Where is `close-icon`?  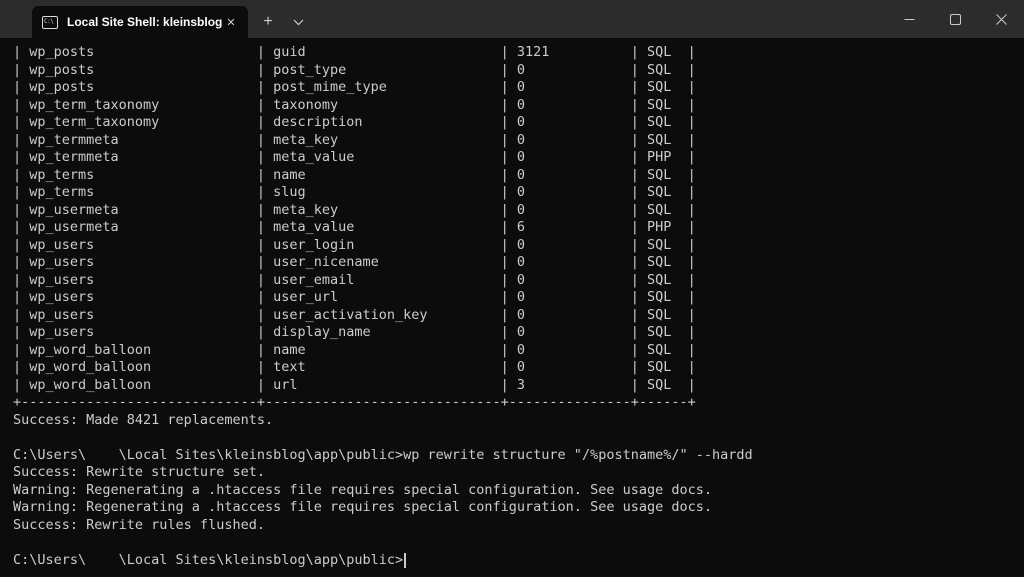 close-icon is located at coordinates (1001, 19).